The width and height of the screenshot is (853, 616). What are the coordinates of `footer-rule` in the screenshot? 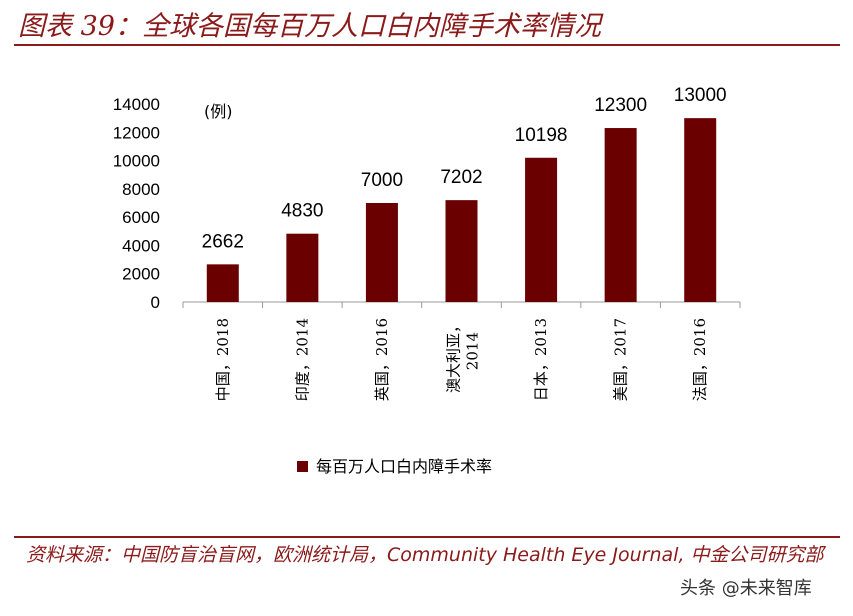 It's located at (427, 537).